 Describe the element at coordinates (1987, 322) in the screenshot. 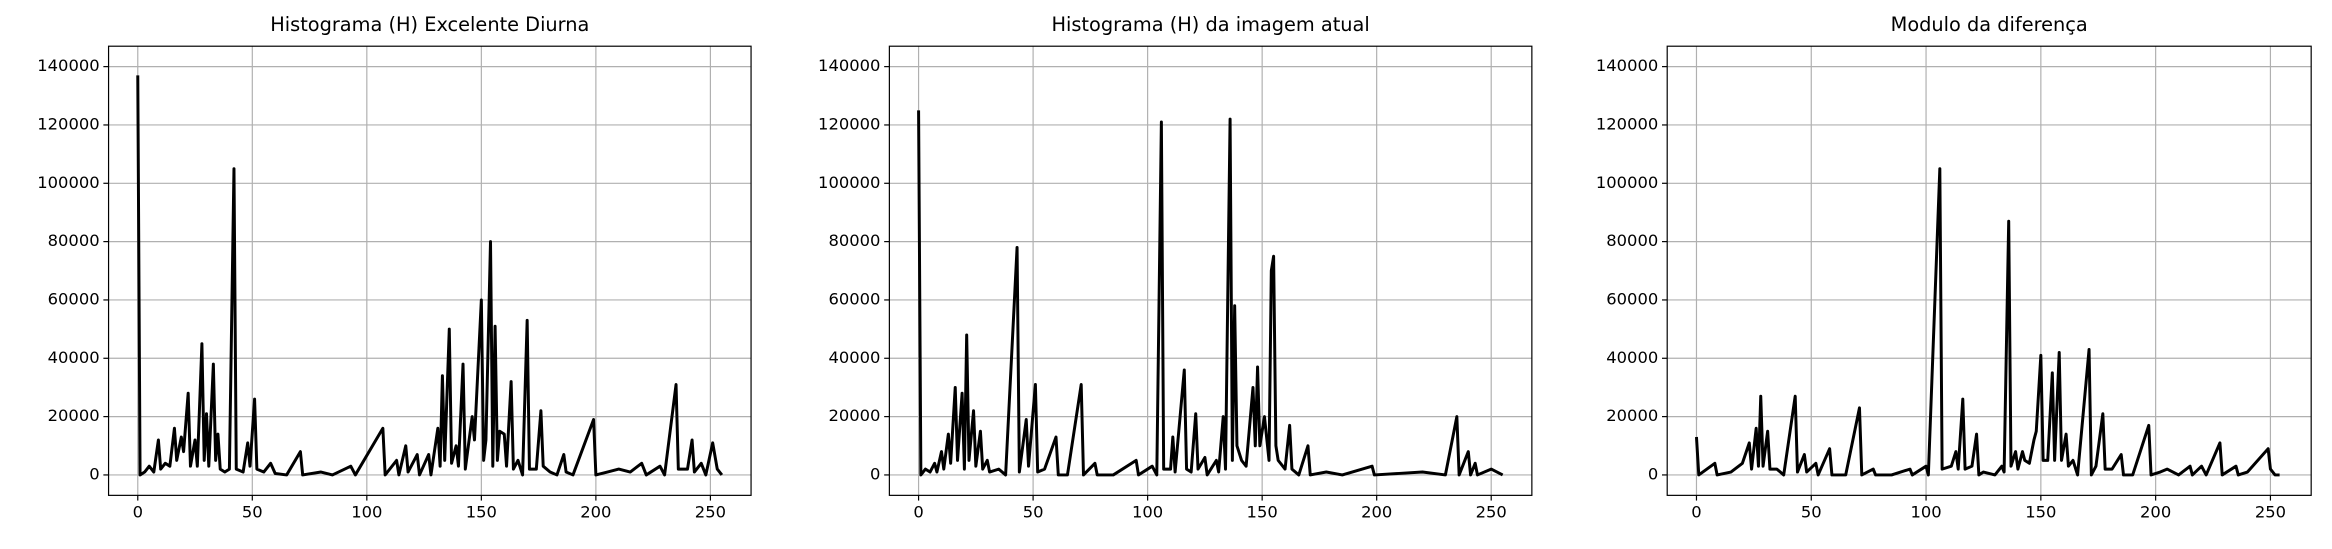

I see `data-line` at that location.